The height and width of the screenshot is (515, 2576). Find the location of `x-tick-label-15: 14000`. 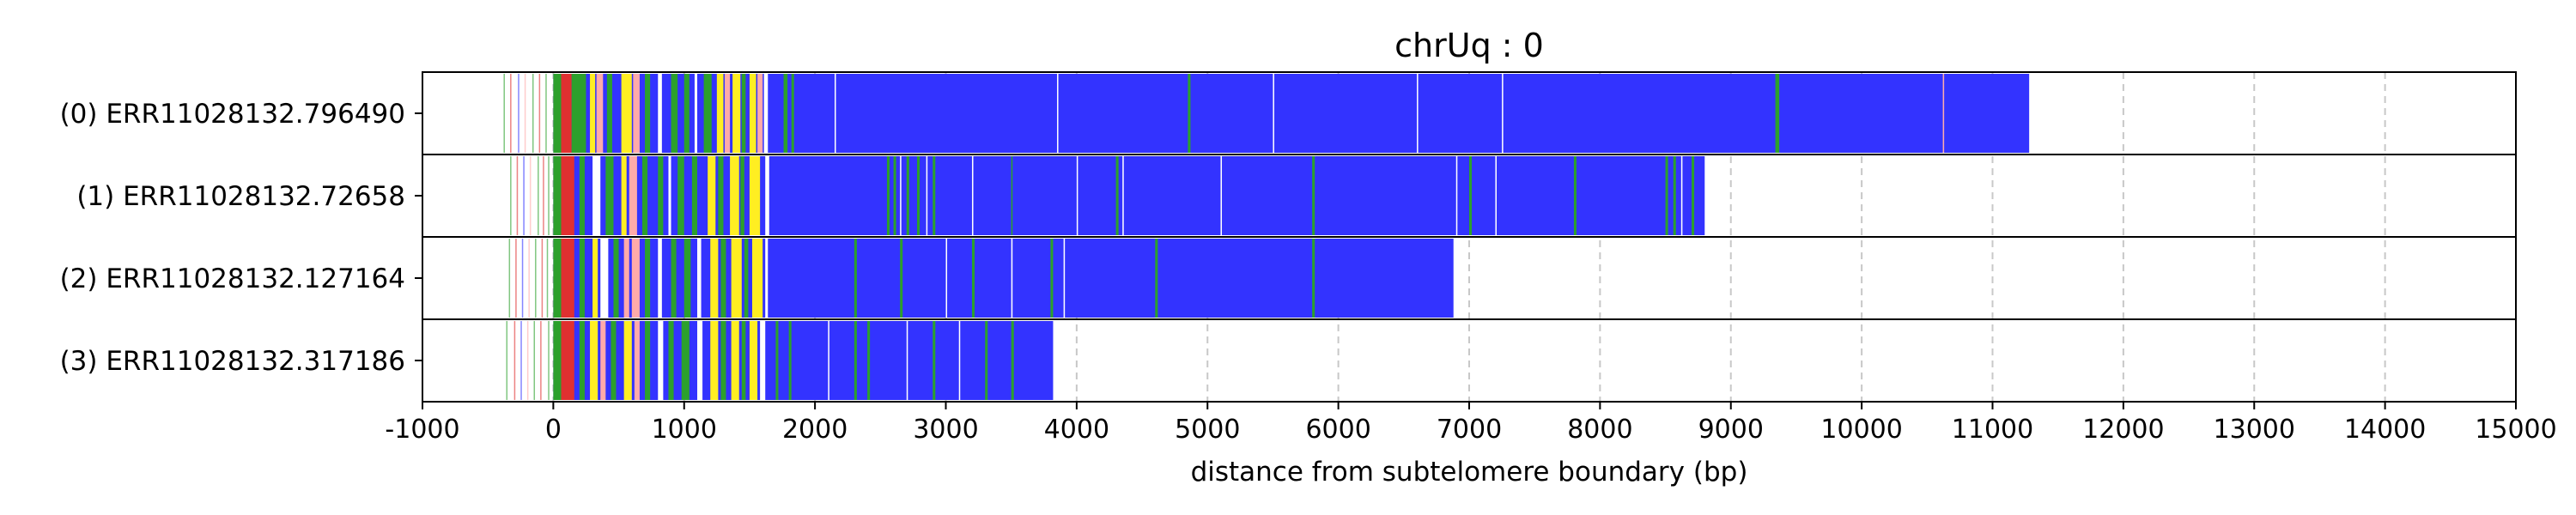

x-tick-label-15: 14000 is located at coordinates (2385, 430).